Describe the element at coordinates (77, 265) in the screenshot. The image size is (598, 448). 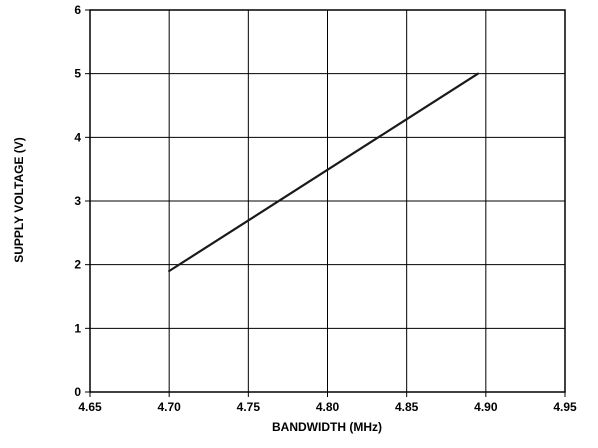
I see `y-tick-label: 2` at that location.